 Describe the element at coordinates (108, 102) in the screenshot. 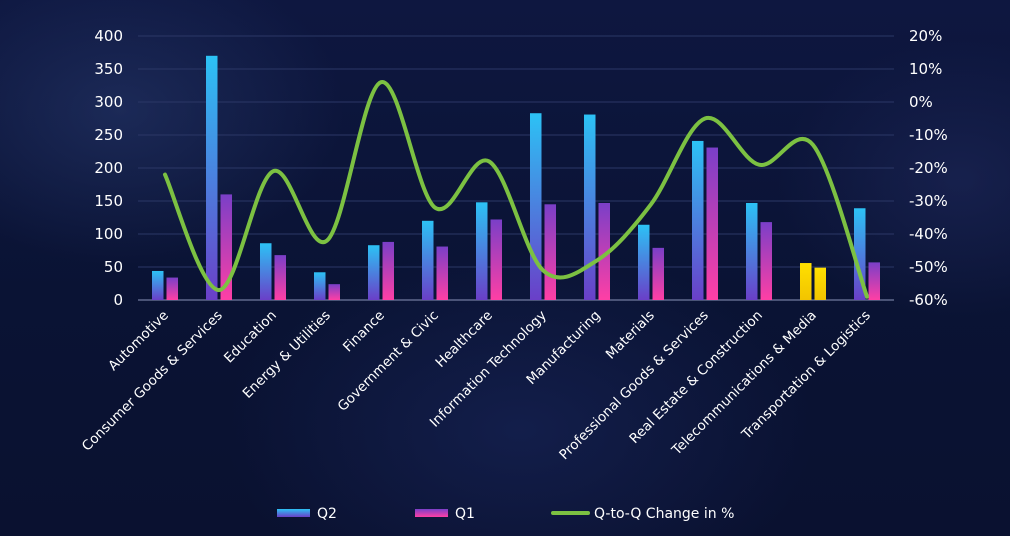

I see `left-tick-label: 300` at that location.